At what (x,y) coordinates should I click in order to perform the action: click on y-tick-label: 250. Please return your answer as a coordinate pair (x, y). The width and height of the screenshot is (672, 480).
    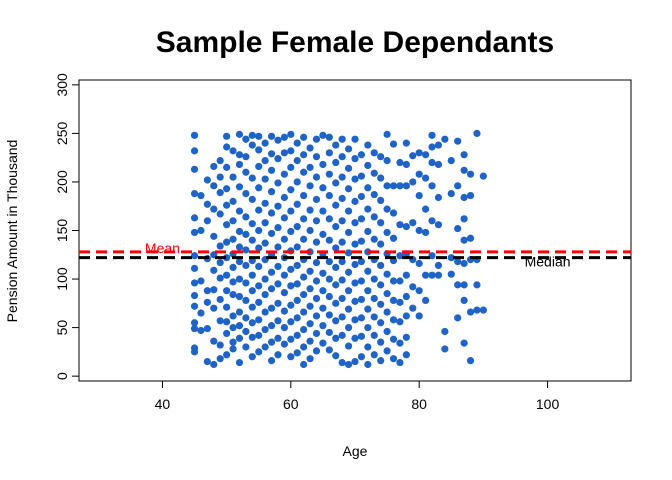
    Looking at the image, I should click on (62, 134).